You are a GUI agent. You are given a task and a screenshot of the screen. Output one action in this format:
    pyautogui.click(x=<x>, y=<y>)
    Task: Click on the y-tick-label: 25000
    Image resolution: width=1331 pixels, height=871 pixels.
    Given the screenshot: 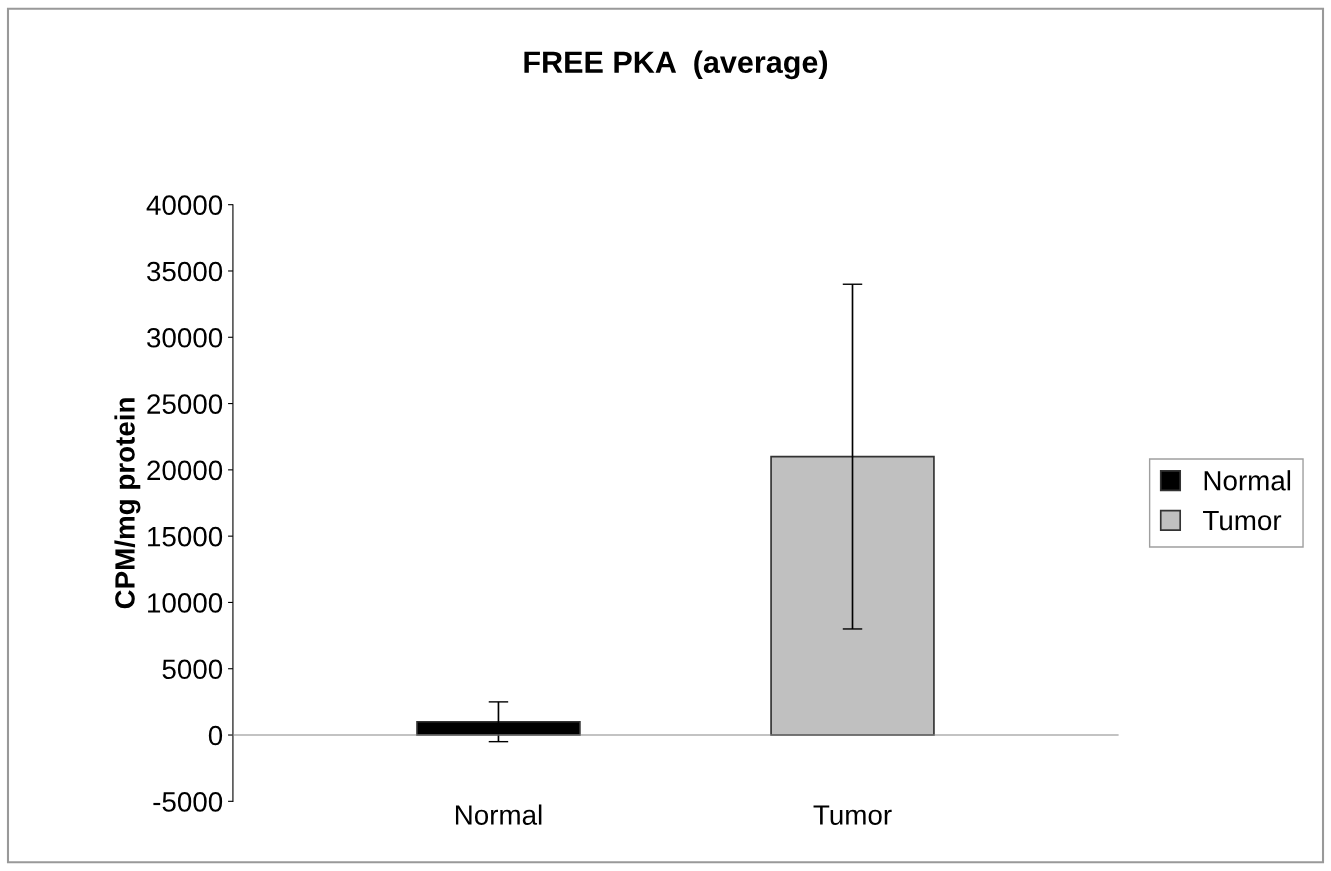 What is the action you would take?
    pyautogui.click(x=185, y=404)
    